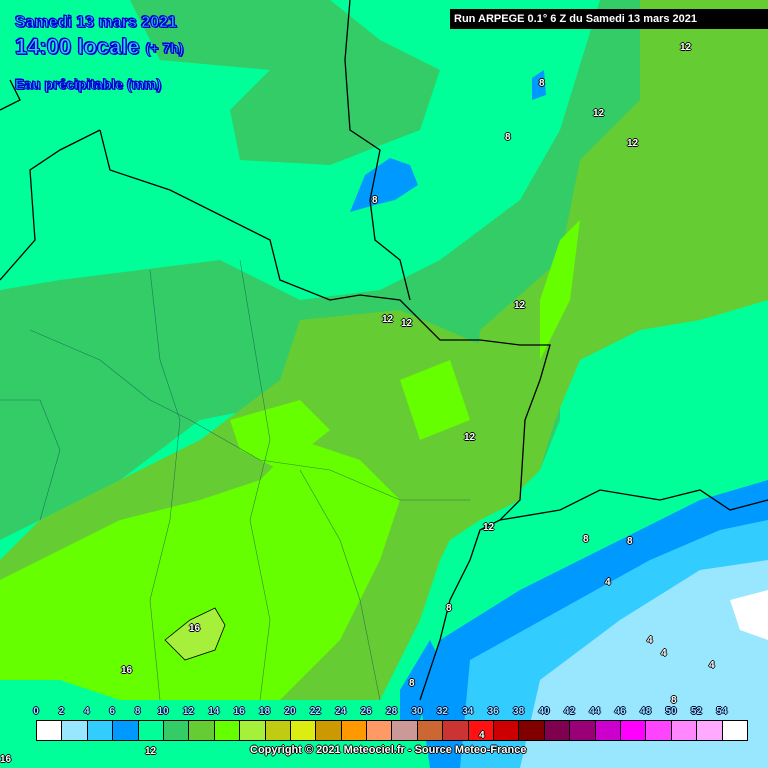 This screenshot has width=768, height=768. What do you see at coordinates (61, 711) in the screenshot?
I see `legend-tick: 2` at bounding box center [61, 711].